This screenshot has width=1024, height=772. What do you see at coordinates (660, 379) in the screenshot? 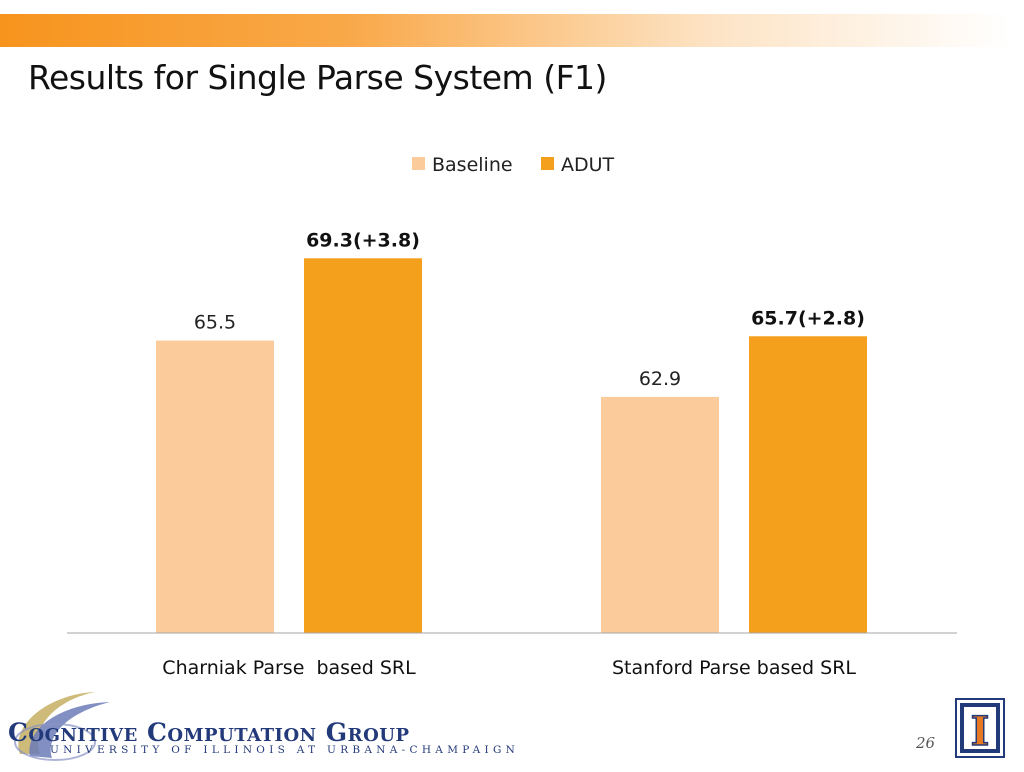
I see `data-label-baseline-stanford: 62.9` at bounding box center [660, 379].